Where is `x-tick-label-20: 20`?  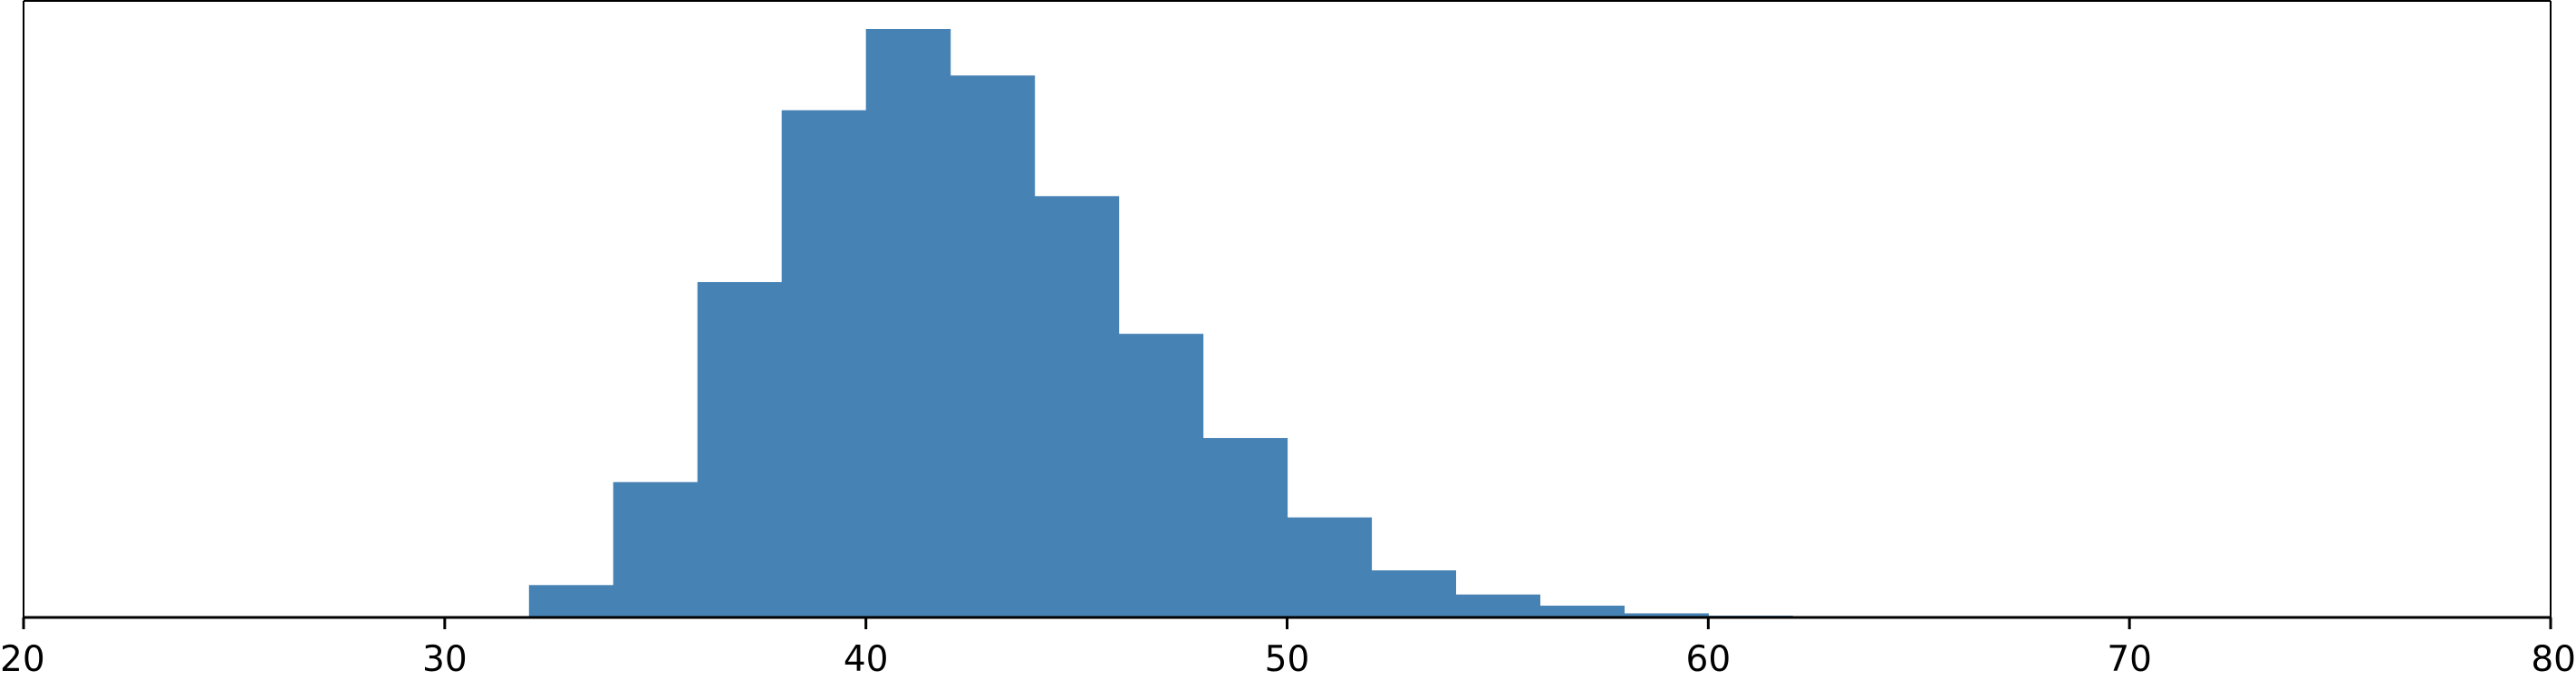
x-tick-label-20: 20 is located at coordinates (22, 660).